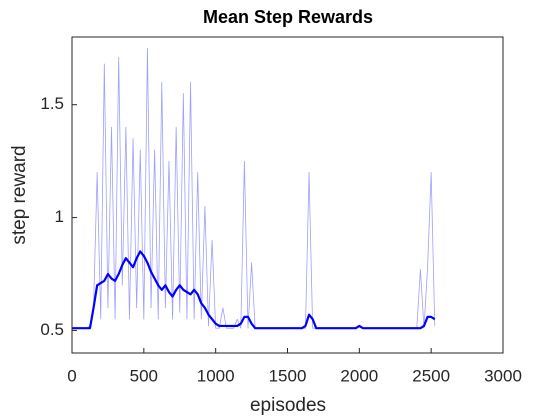  What do you see at coordinates (52, 103) in the screenshot?
I see `y-tick-label: 1.5` at bounding box center [52, 103].